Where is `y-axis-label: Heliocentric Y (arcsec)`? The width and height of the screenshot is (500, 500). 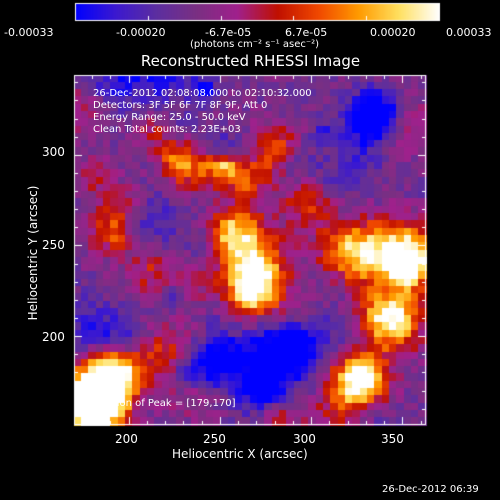 y-axis-label: Heliocentric Y (arcsec) is located at coordinates (33, 253).